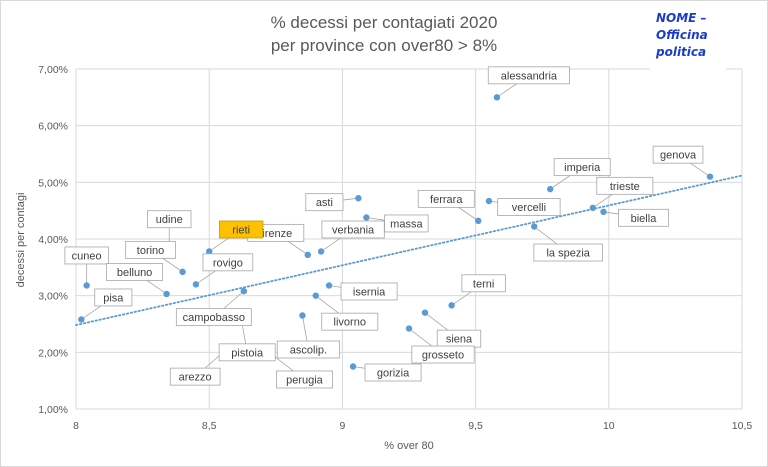 Image resolution: width=768 pixels, height=467 pixels. I want to click on point-trieste, so click(593, 208).